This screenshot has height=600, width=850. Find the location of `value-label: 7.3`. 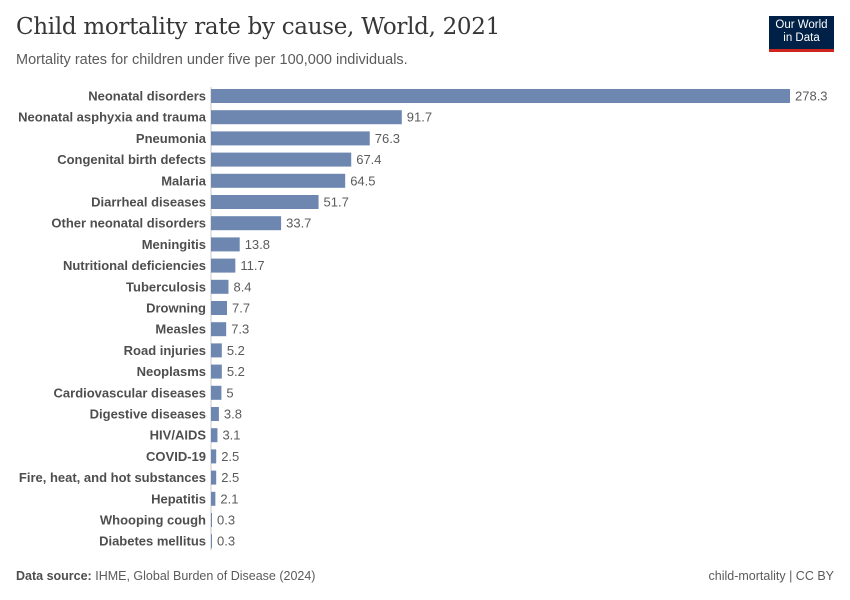

value-label: 7.3 is located at coordinates (240, 329).